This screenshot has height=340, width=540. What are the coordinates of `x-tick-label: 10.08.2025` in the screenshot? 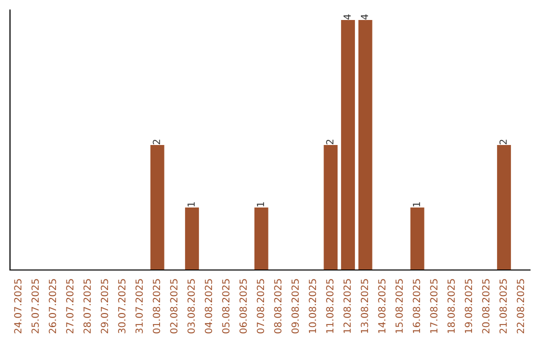 It's located at (312, 306).